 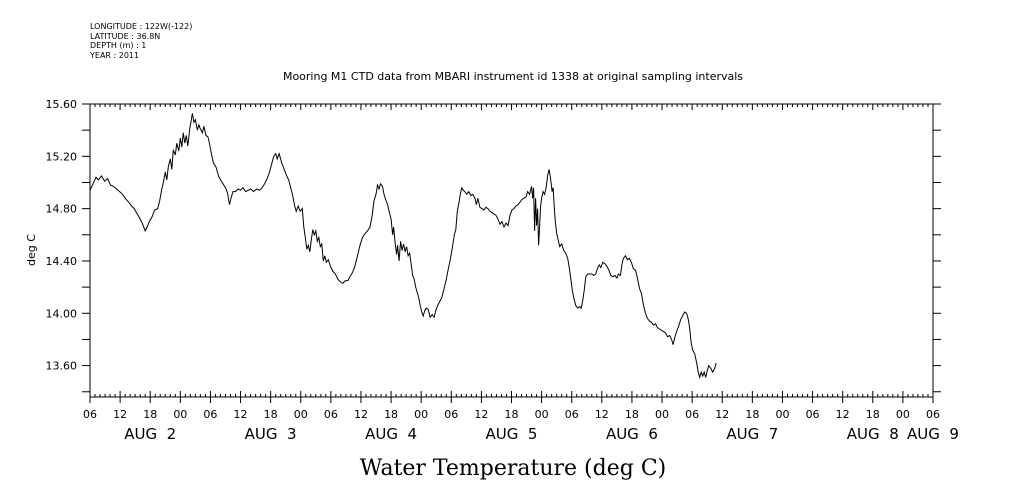 What do you see at coordinates (62, 261) in the screenshot?
I see `y-tick-label: 14.40` at bounding box center [62, 261].